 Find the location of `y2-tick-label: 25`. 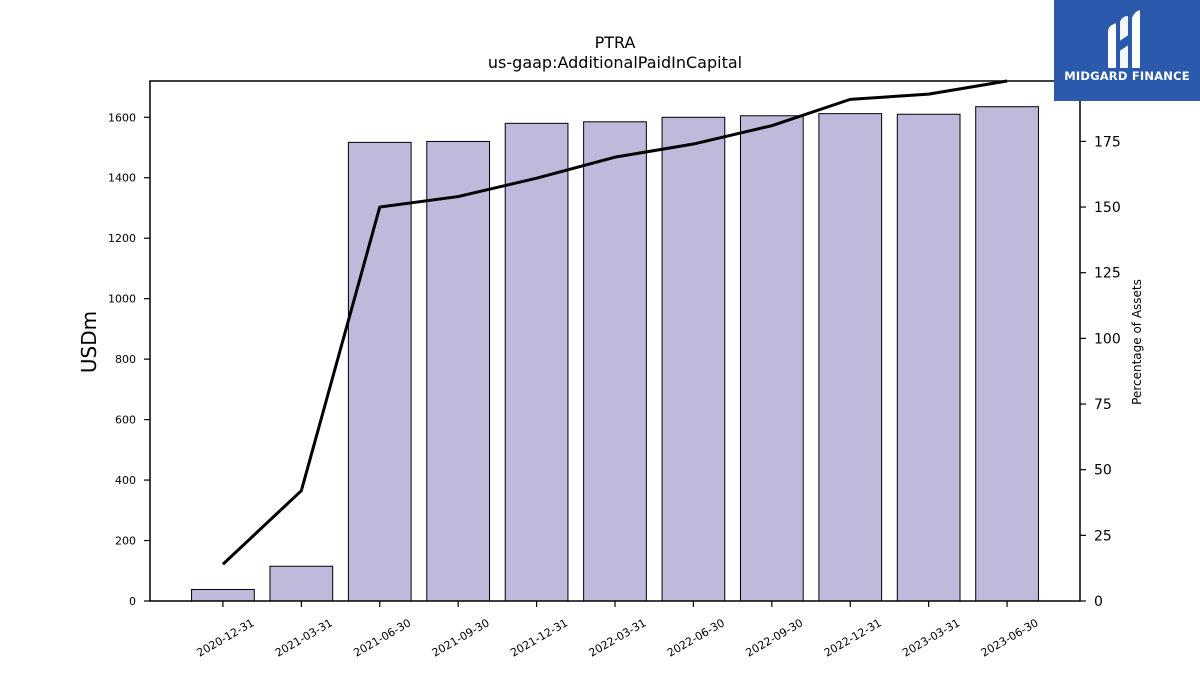

y2-tick-label: 25 is located at coordinates (1103, 536).